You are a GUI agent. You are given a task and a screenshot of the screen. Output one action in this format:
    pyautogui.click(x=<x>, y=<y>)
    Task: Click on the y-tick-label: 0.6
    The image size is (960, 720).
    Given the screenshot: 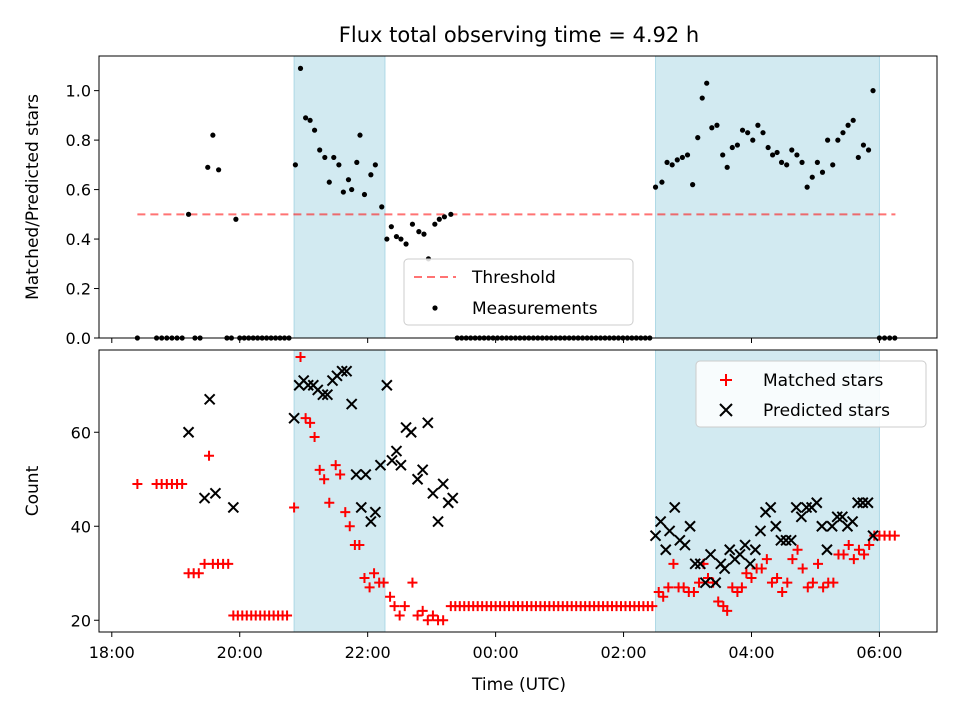 What is the action you would take?
    pyautogui.click(x=78, y=190)
    